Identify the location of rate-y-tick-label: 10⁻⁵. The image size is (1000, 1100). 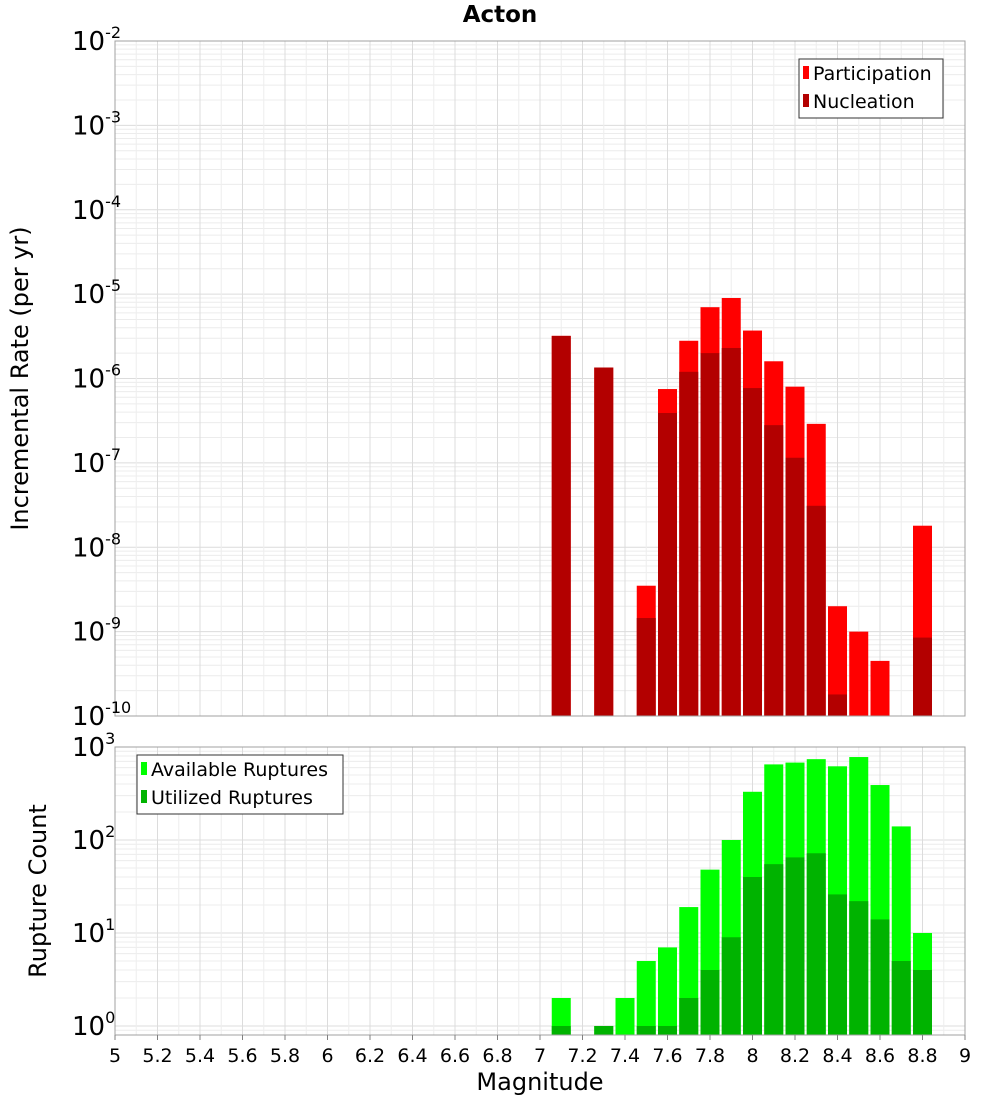
(96, 293).